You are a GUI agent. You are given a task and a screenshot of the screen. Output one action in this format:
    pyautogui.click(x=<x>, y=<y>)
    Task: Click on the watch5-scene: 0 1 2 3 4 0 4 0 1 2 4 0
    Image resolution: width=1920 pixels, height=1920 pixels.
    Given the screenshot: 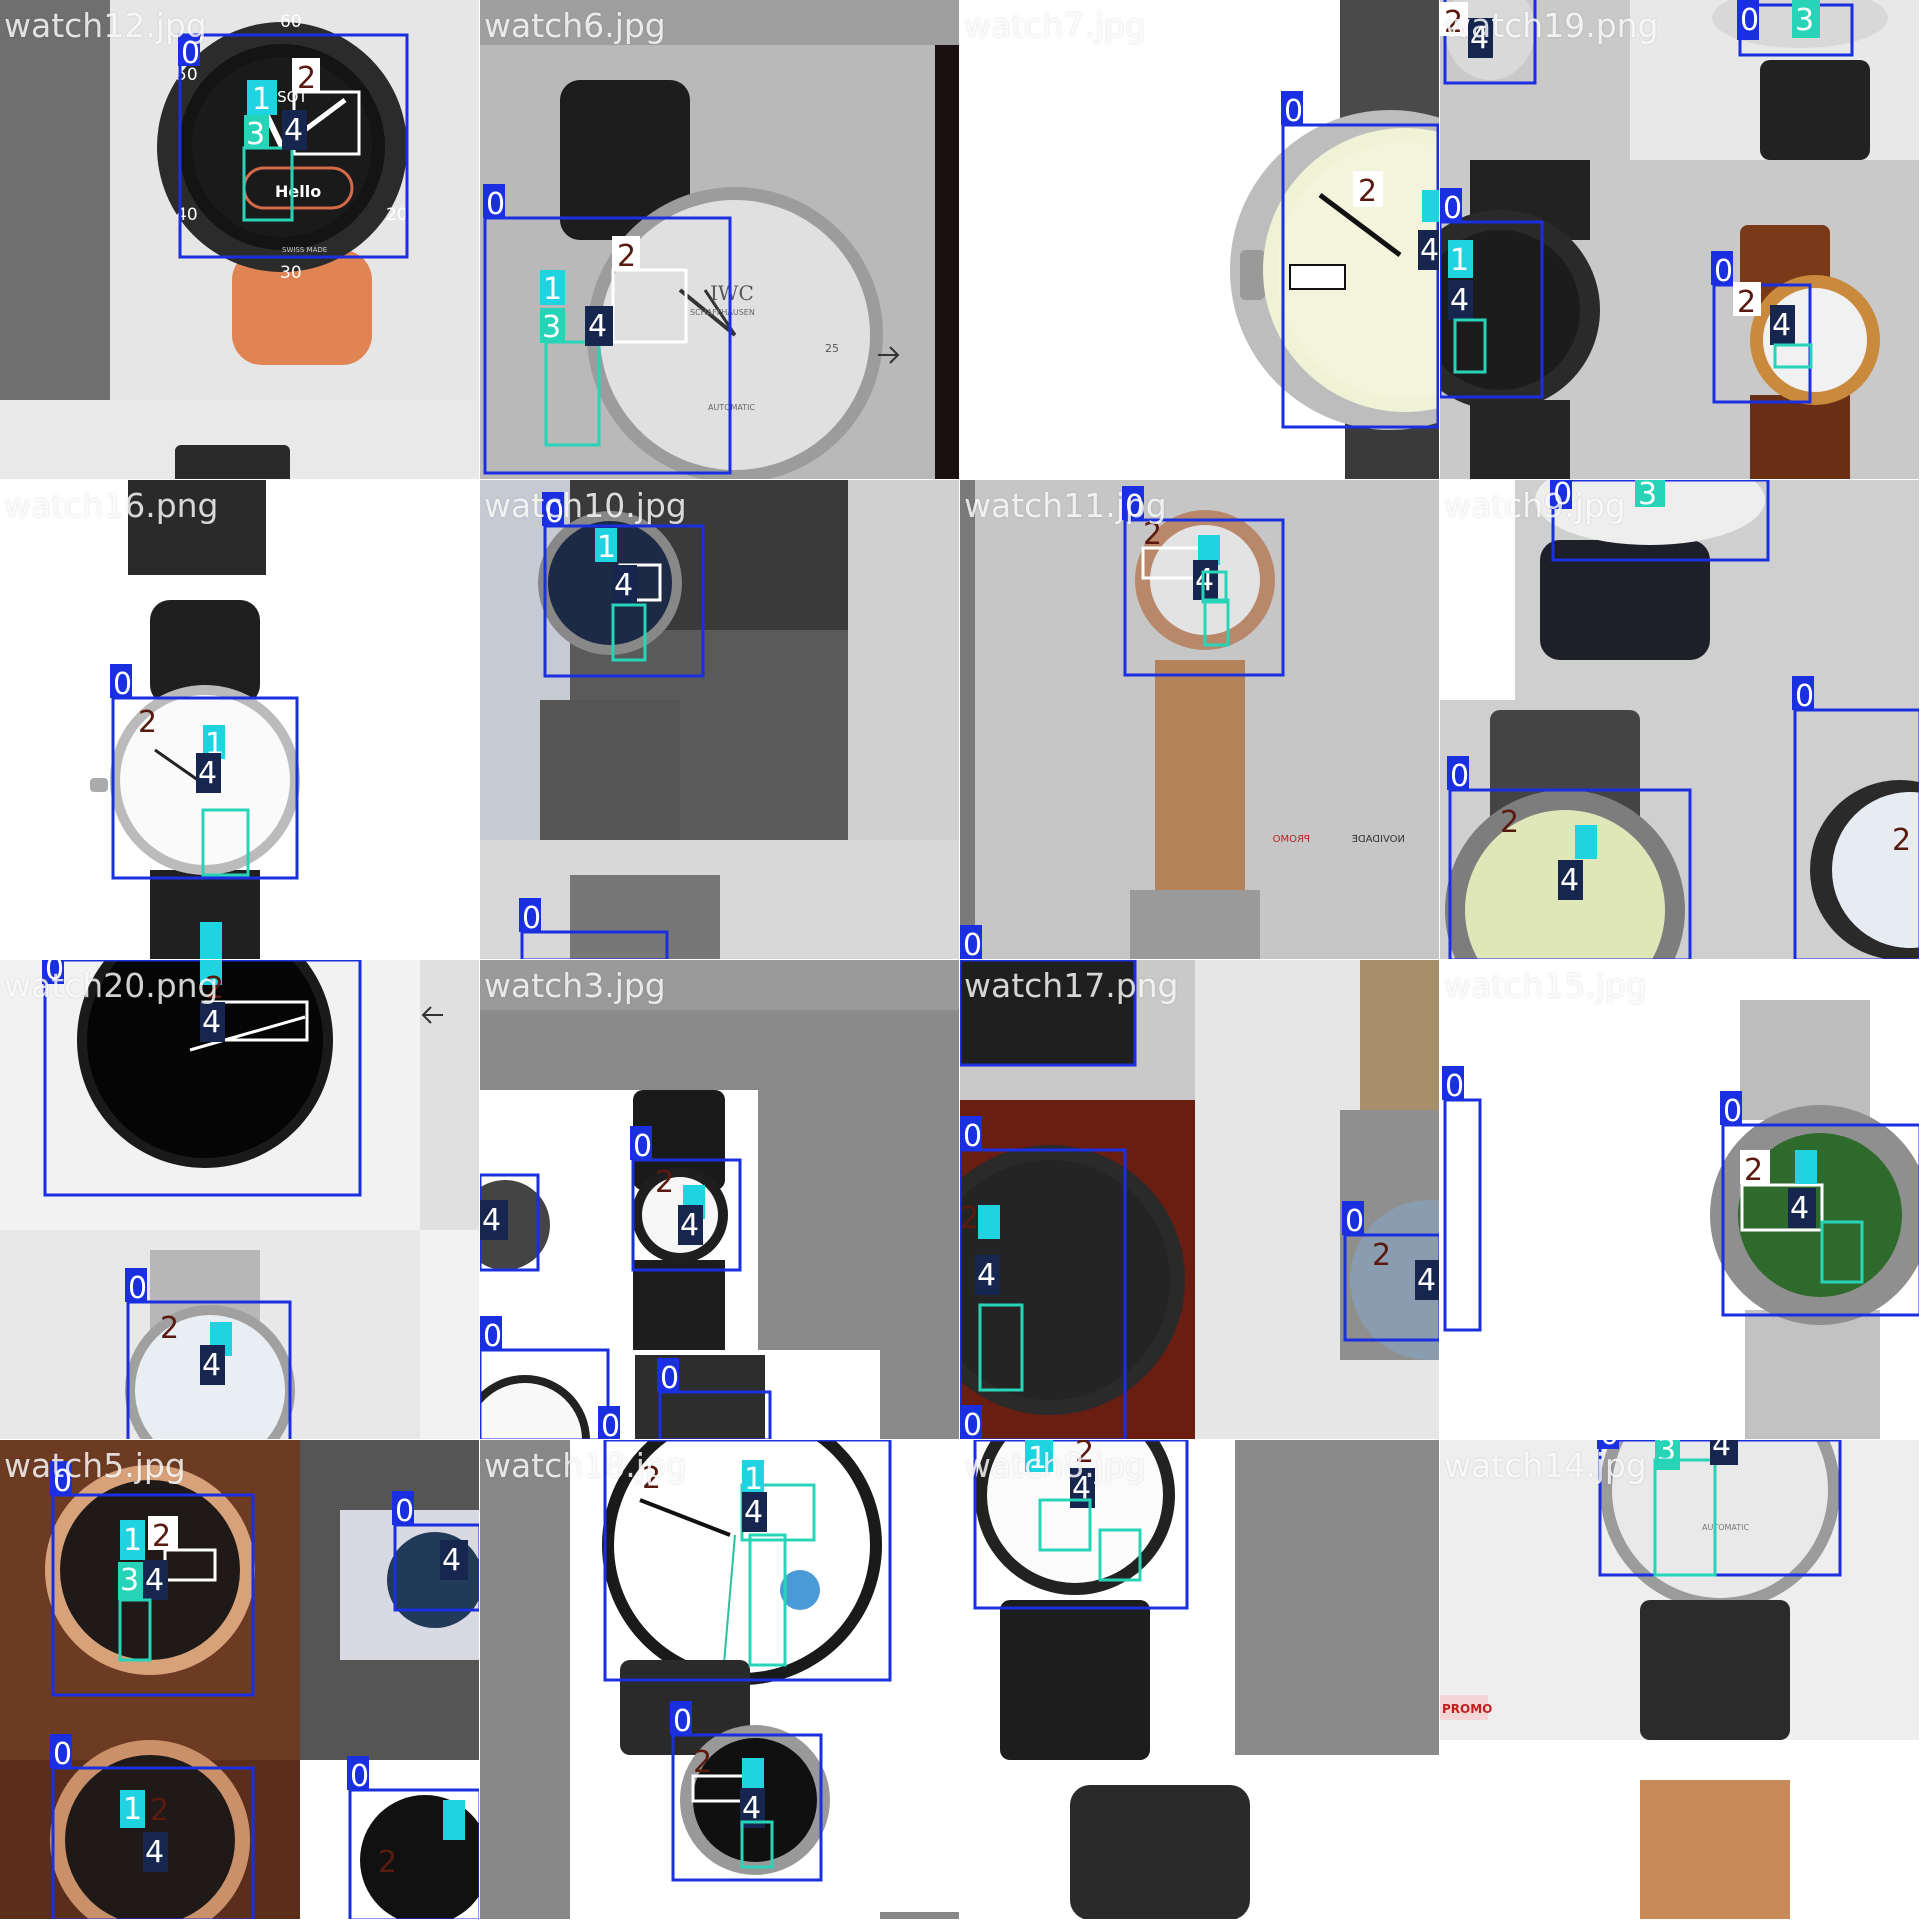 What is the action you would take?
    pyautogui.click(x=239, y=1679)
    